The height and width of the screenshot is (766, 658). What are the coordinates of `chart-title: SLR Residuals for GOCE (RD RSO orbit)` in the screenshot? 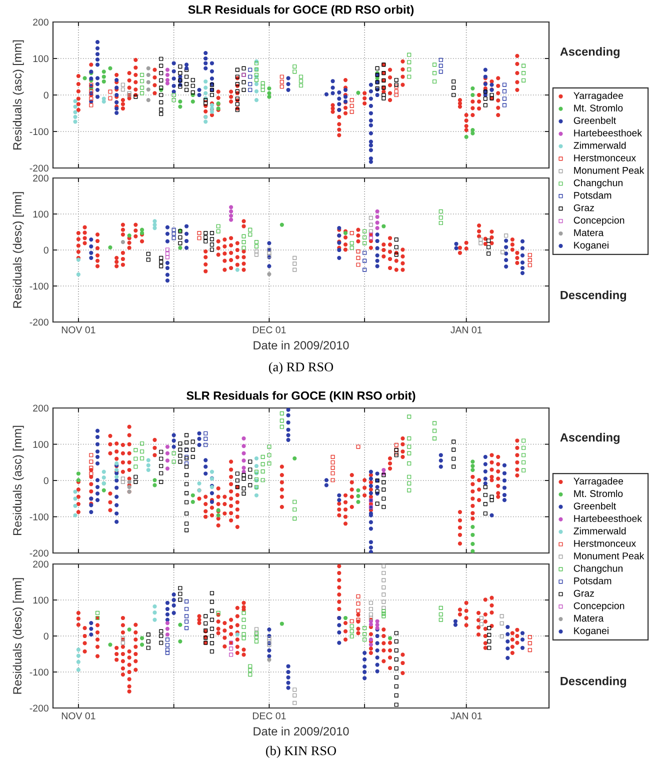 It's located at (301, 10).